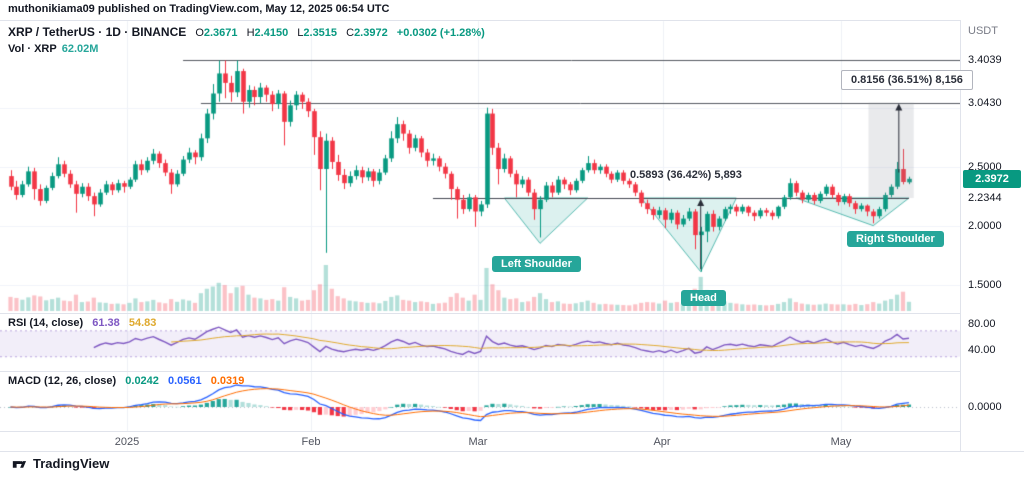 The image size is (1024, 477). Describe the element at coordinates (982, 324) in the screenshot. I see `axis-label-rsi-80: 80.00` at that location.